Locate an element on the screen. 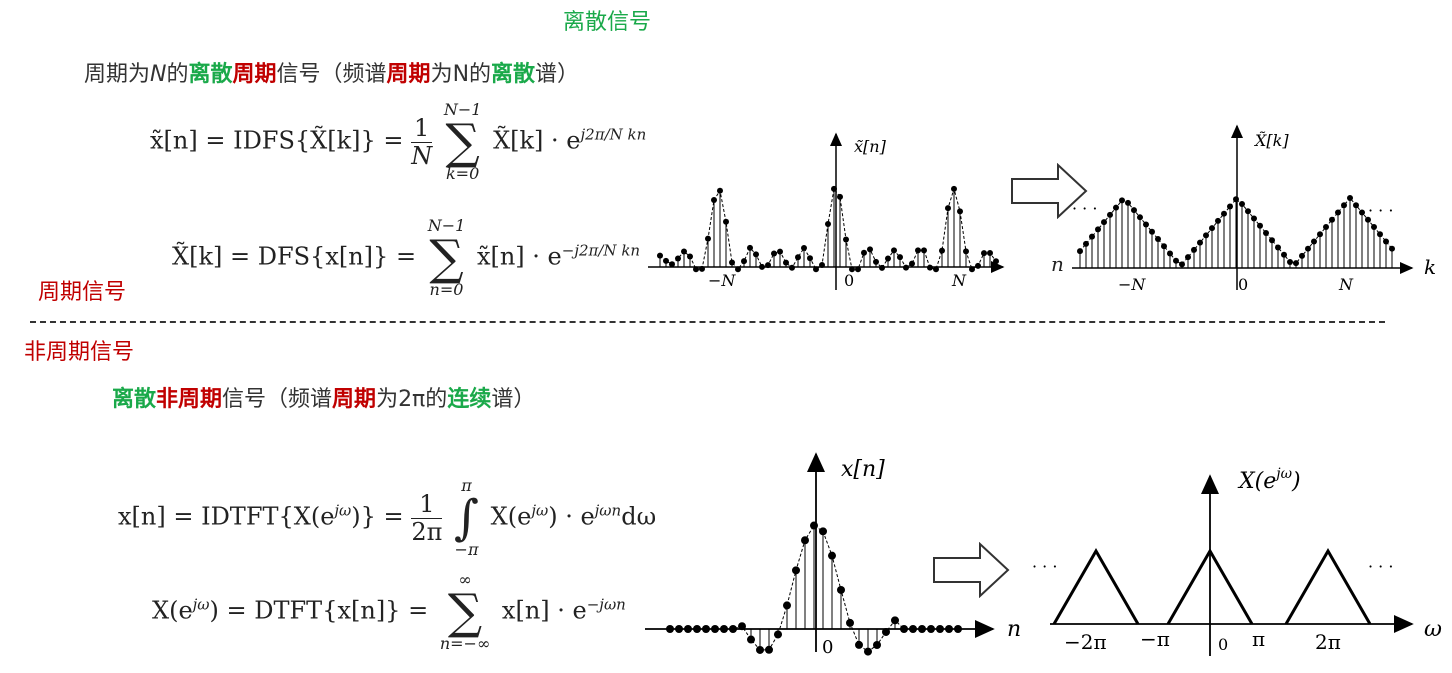 Image resolution: width=1452 pixels, height=673 pixels. dfs-exponent: −j2π/N kn is located at coordinates (601, 250).